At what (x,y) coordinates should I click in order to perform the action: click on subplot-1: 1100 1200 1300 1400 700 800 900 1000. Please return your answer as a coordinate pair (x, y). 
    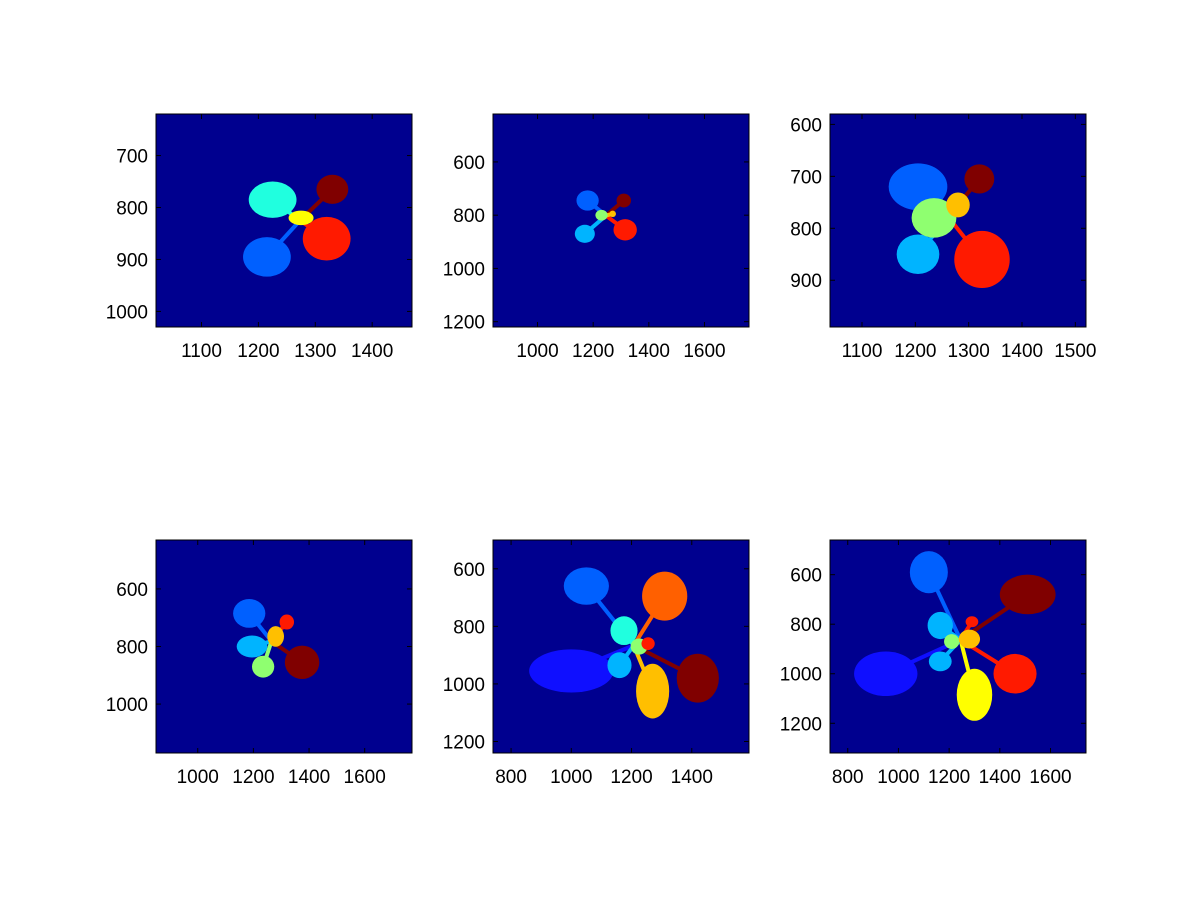
    Looking at the image, I should click on (259, 237).